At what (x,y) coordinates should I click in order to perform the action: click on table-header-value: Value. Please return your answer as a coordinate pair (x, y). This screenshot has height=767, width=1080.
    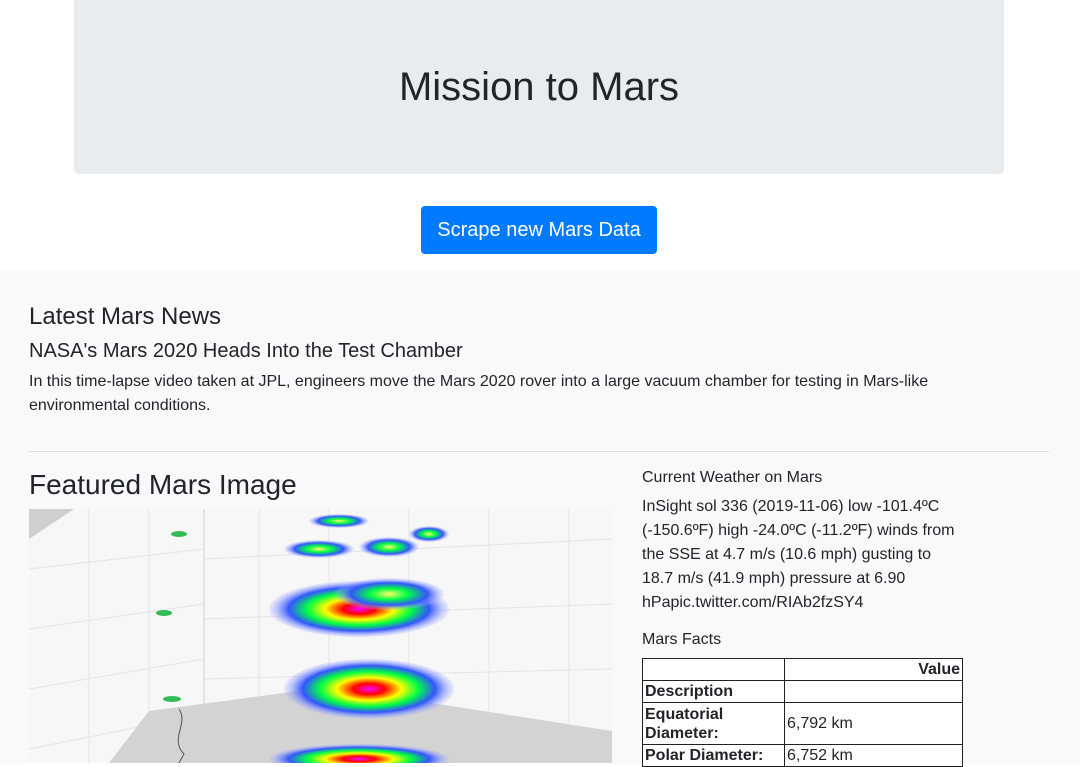
    Looking at the image, I should click on (873, 669).